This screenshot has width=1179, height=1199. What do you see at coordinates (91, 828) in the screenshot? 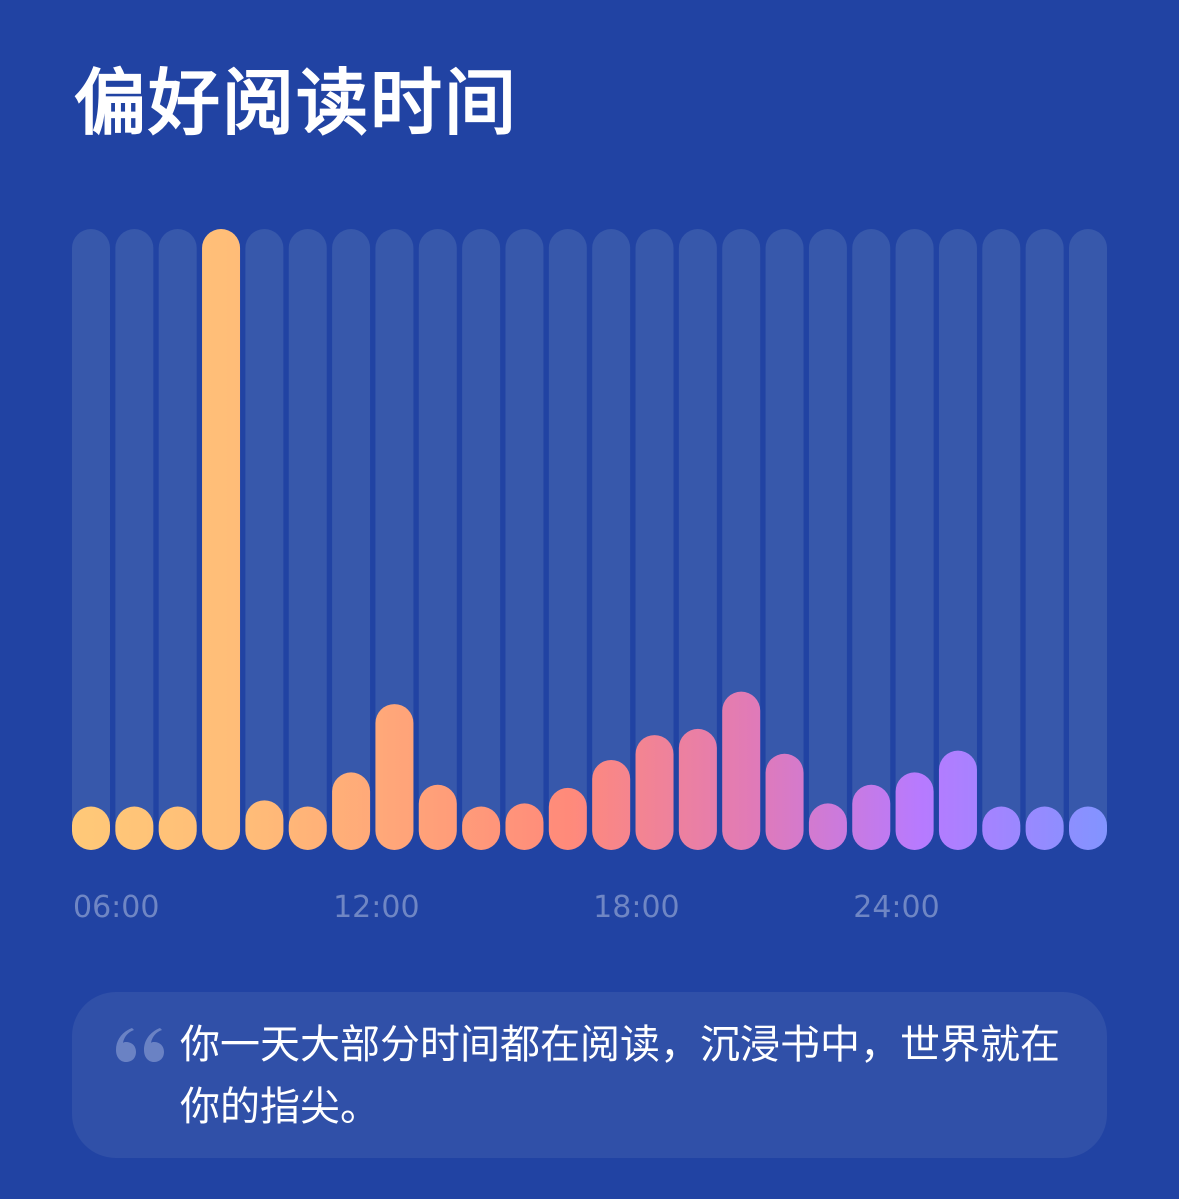
I see `bar-06:00` at bounding box center [91, 828].